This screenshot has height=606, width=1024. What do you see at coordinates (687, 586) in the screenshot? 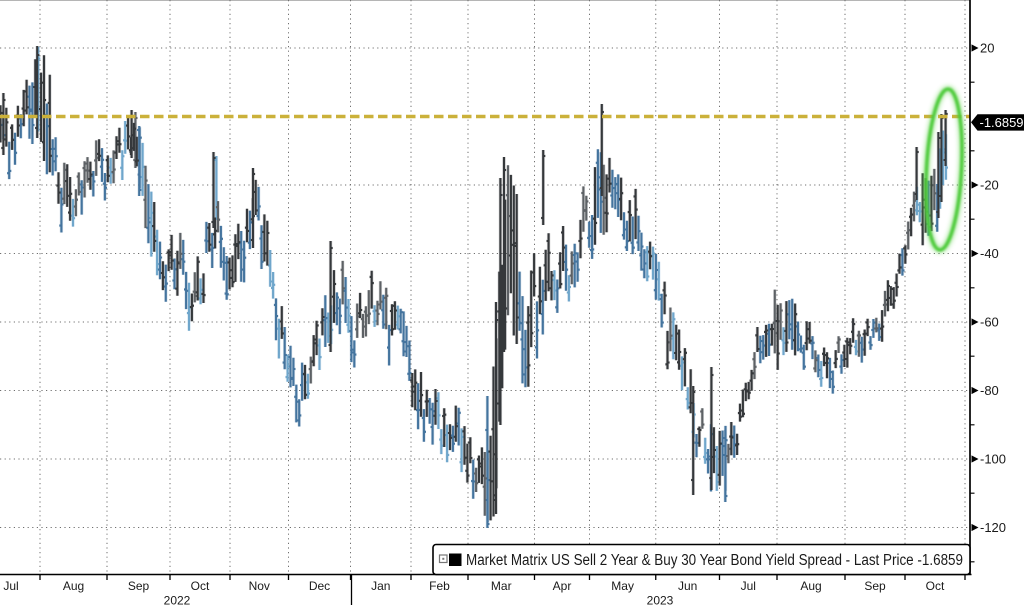
I see `svg-text: Jun` at bounding box center [687, 586].